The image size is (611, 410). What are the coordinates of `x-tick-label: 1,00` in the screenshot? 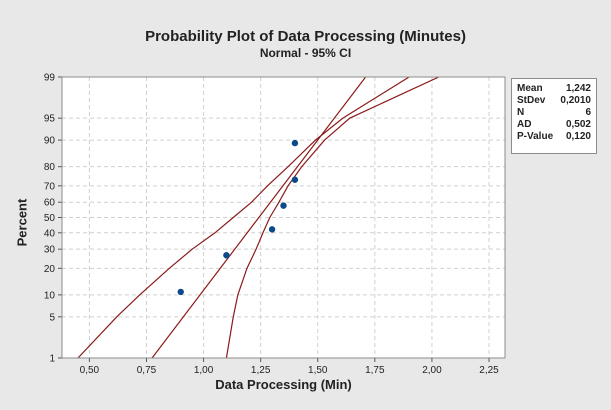 It's located at (204, 370).